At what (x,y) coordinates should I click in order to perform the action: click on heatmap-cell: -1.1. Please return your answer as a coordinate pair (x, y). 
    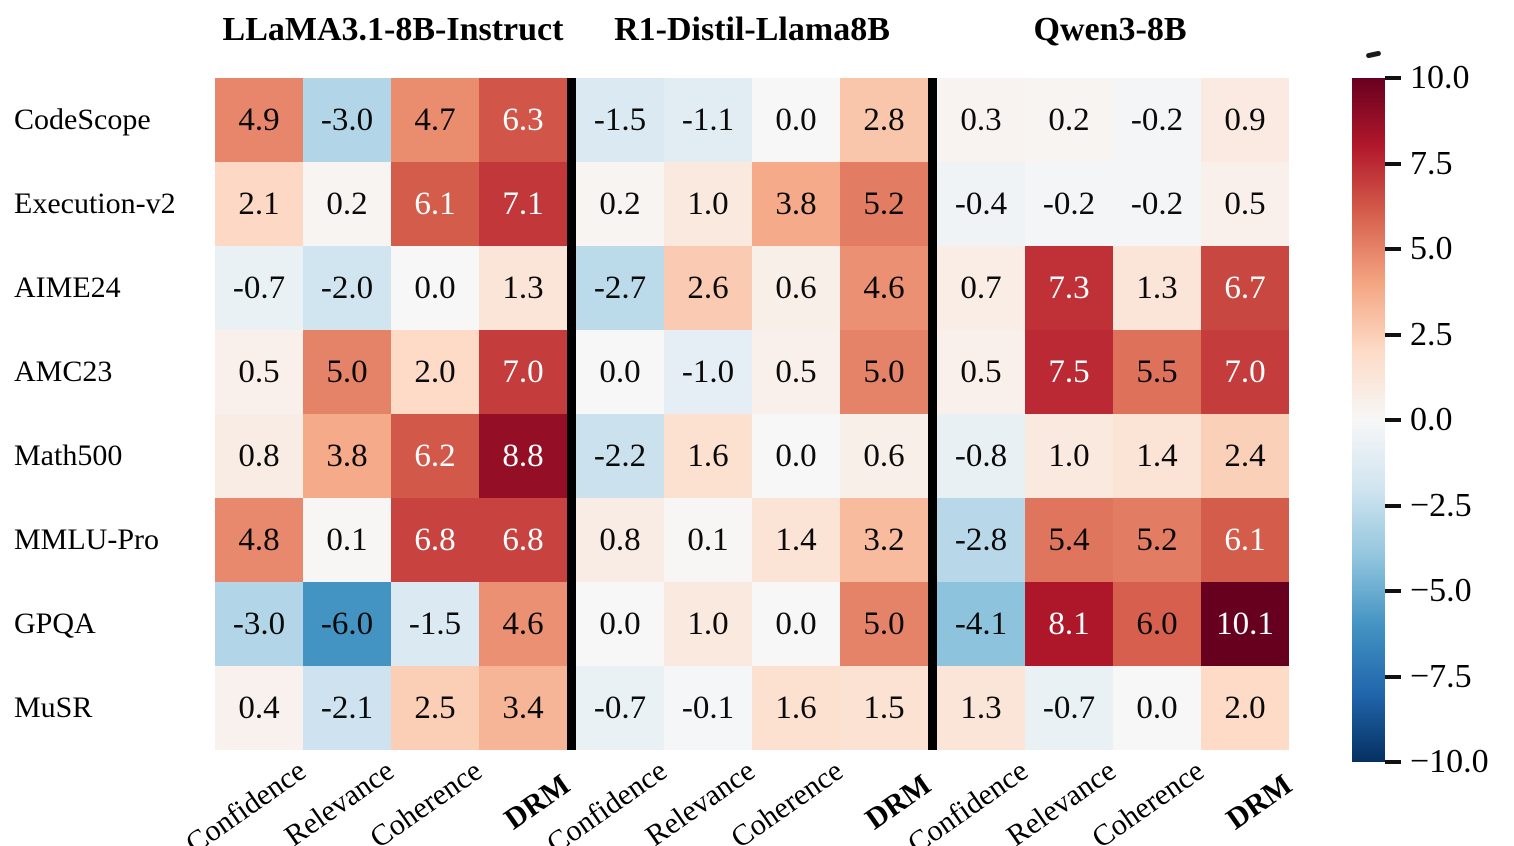
    Looking at the image, I should click on (708, 120).